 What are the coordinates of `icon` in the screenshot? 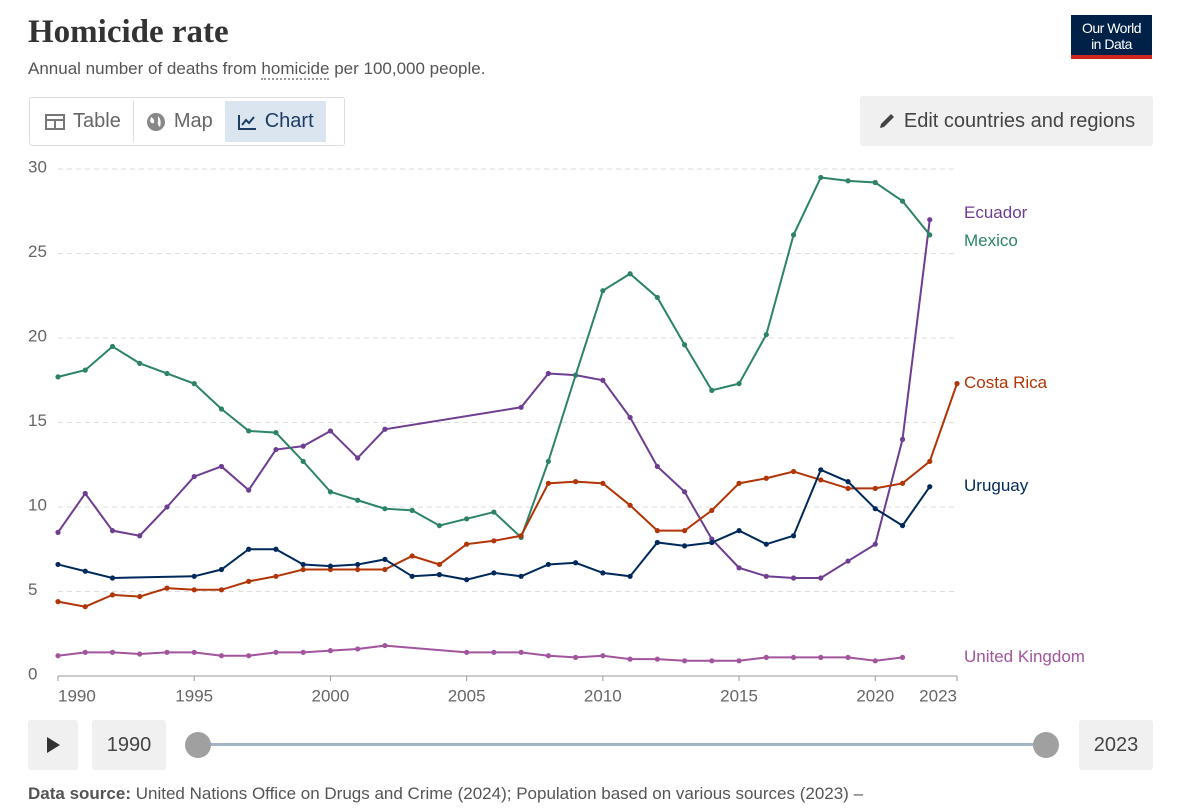 It's located at (53, 745).